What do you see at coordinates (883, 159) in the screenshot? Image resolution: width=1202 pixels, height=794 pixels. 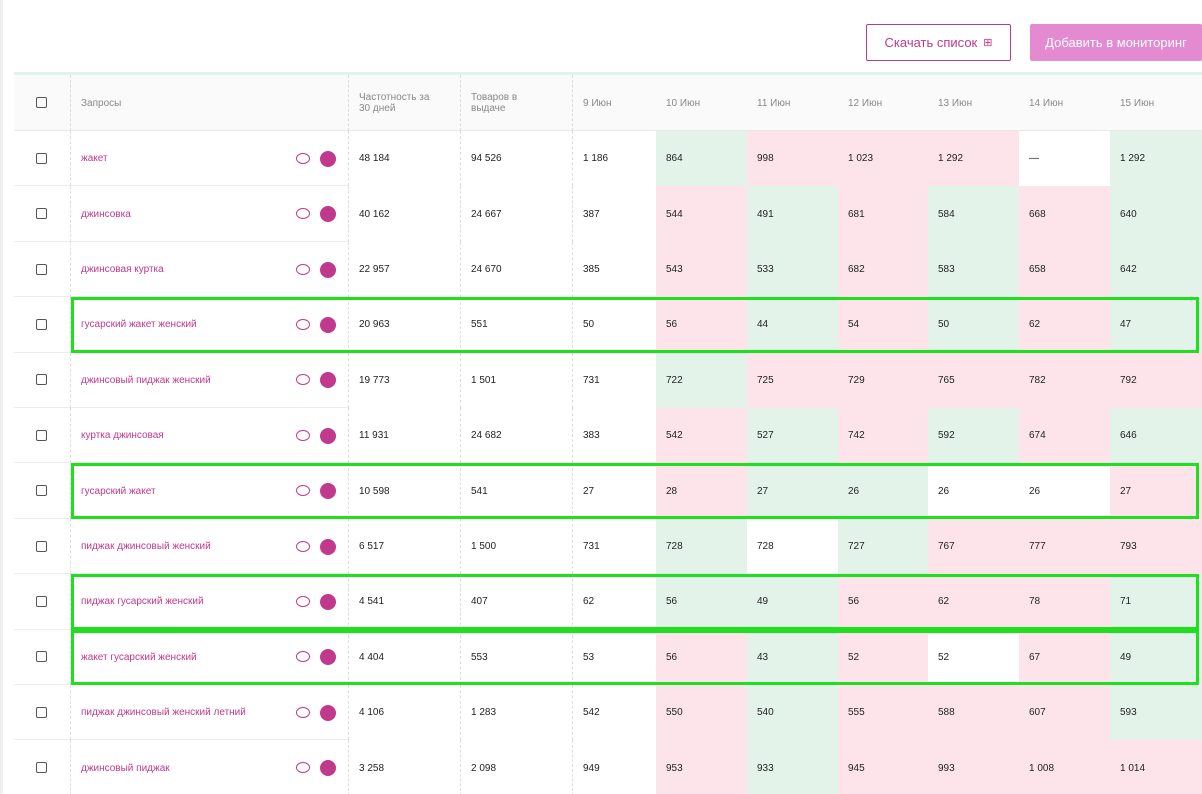 I see `table-cell: 1 023` at bounding box center [883, 159].